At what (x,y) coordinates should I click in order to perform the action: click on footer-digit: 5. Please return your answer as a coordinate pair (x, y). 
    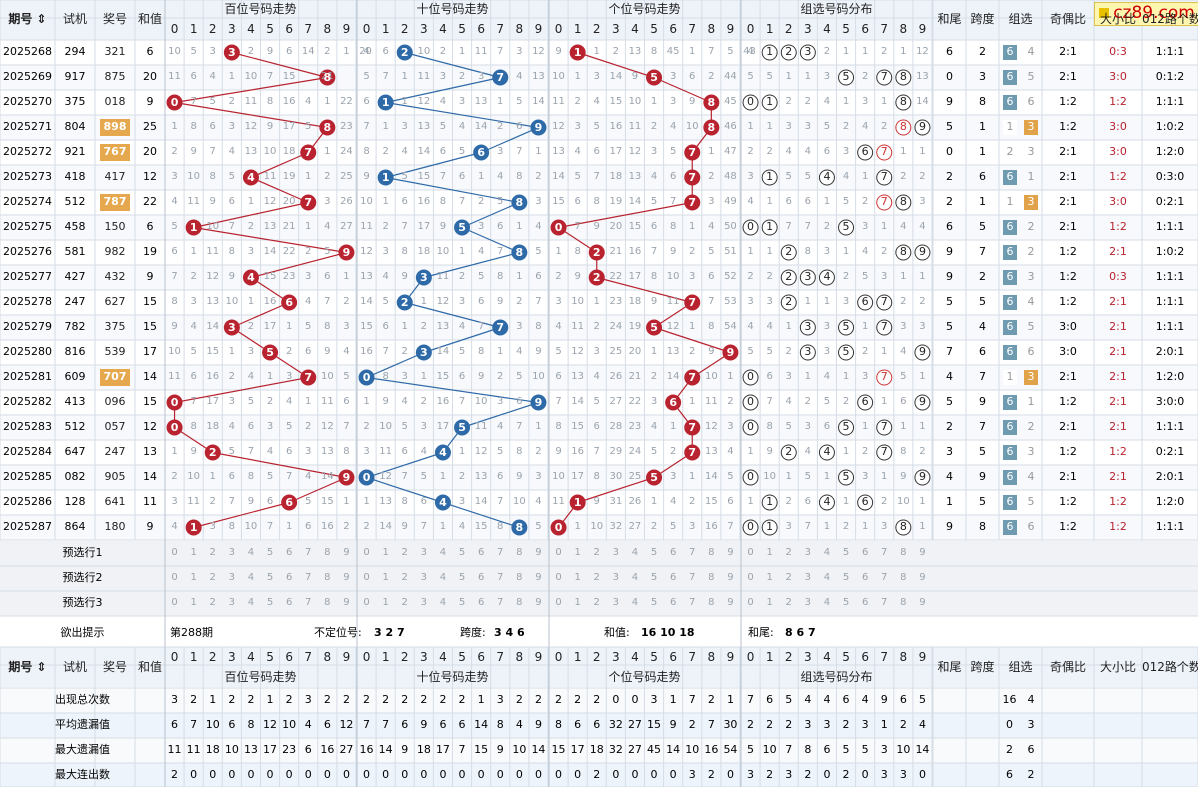
    Looking at the image, I should click on (654, 657).